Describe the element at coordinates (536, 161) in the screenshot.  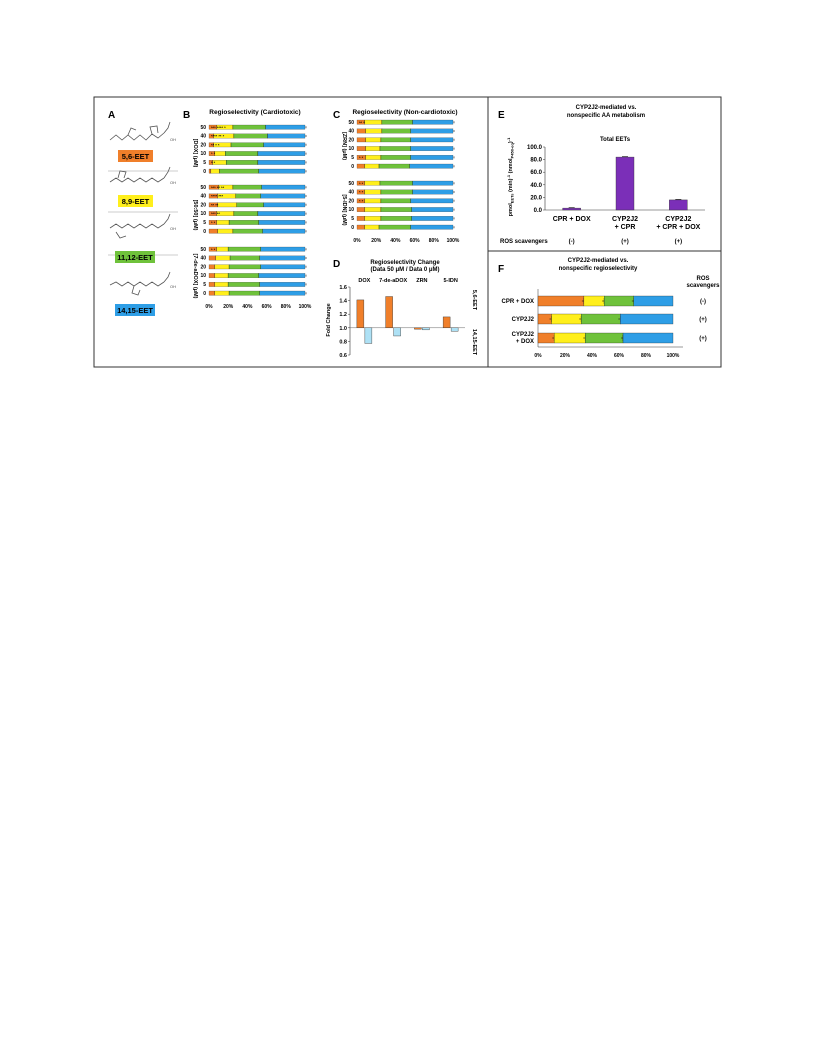
I see `y-tick-label: 80.0` at that location.